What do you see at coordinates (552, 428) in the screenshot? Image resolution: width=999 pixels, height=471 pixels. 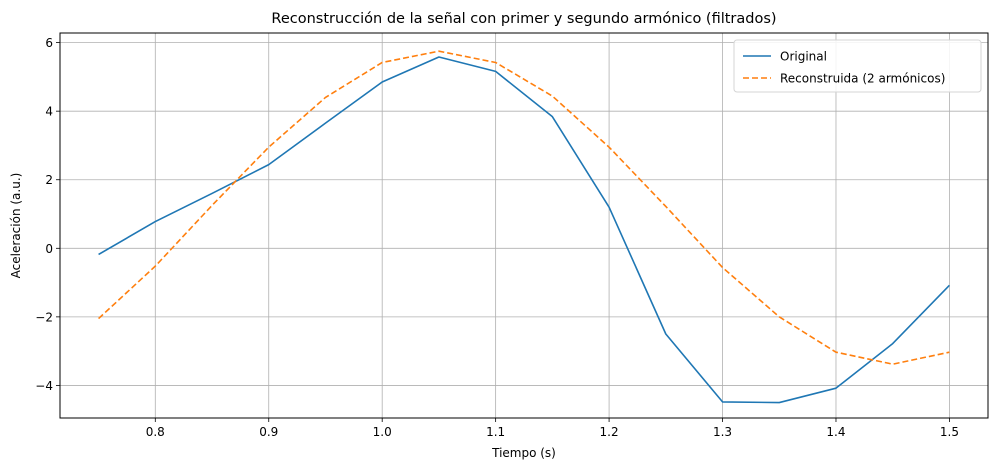 I see `x-axis-ticks: 0.8 0.9 1.0 1.1 1.2 1.3 1.4 1.5` at bounding box center [552, 428].